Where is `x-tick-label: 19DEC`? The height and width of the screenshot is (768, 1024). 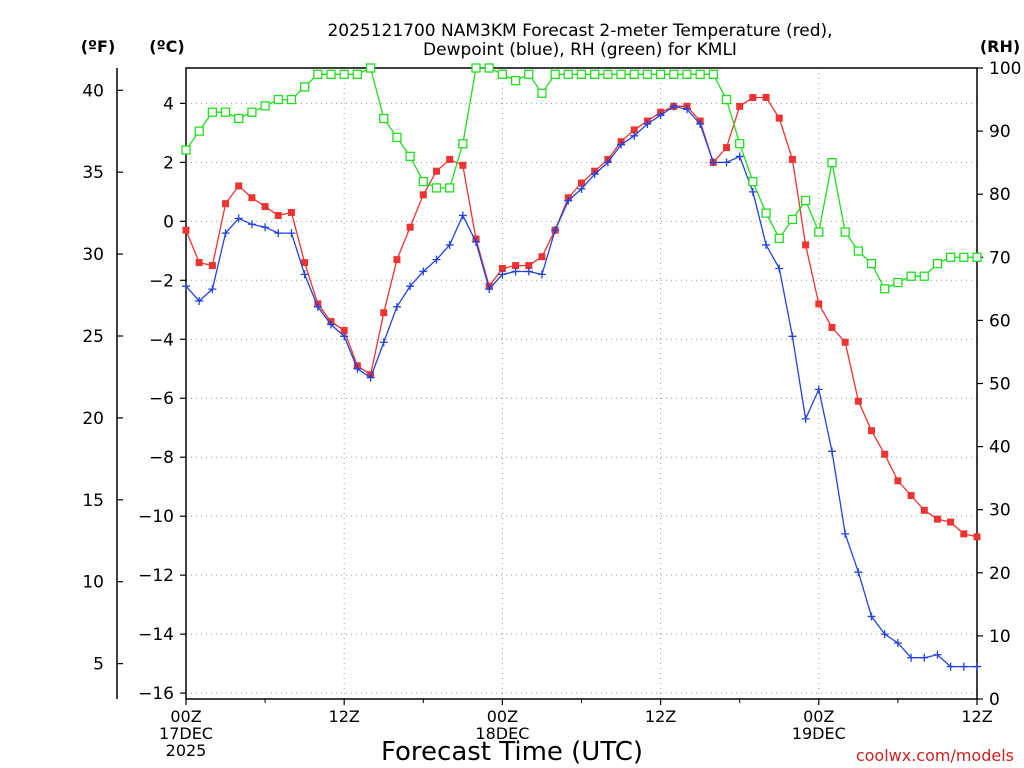 x-tick-label: 19DEC is located at coordinates (819, 733).